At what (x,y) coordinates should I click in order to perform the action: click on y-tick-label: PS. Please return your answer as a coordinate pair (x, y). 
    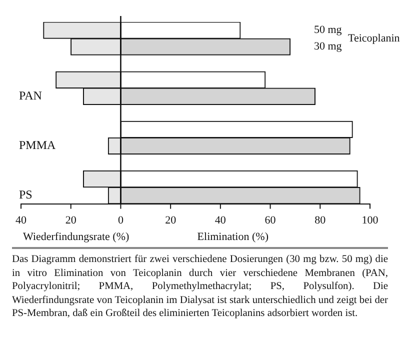
    Looking at the image, I should click on (25, 195).